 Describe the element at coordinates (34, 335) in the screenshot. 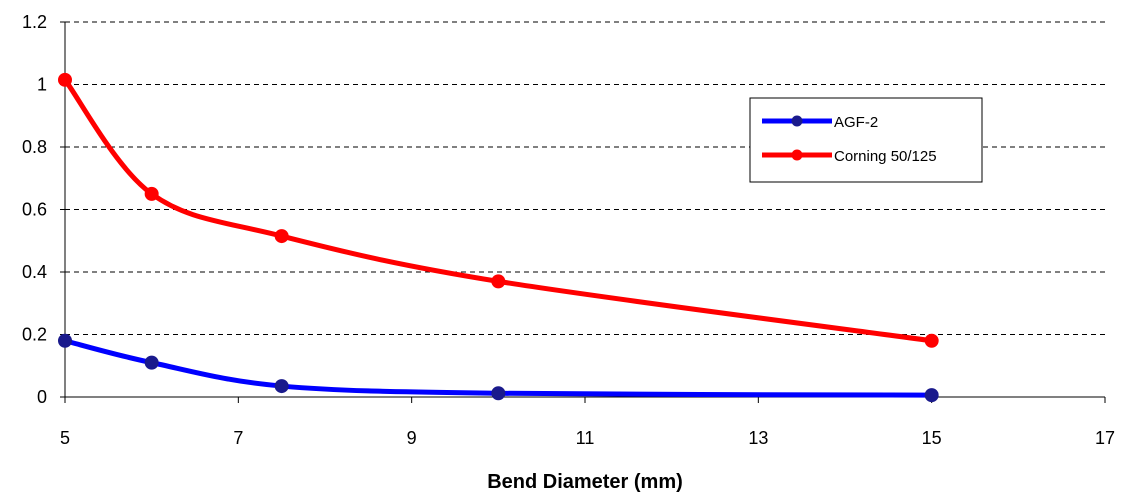

I see `y-tick-label: 0.2` at that location.